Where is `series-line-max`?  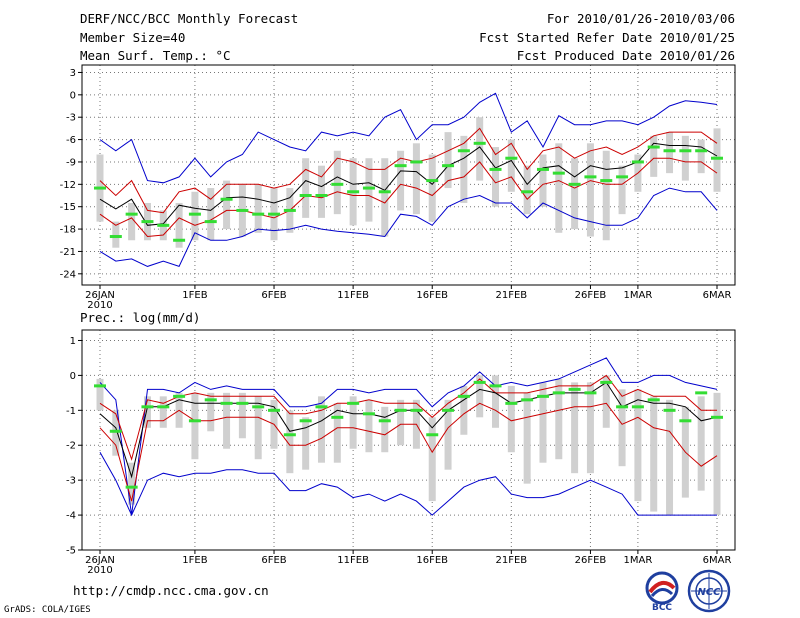 series-line-max is located at coordinates (408, 138).